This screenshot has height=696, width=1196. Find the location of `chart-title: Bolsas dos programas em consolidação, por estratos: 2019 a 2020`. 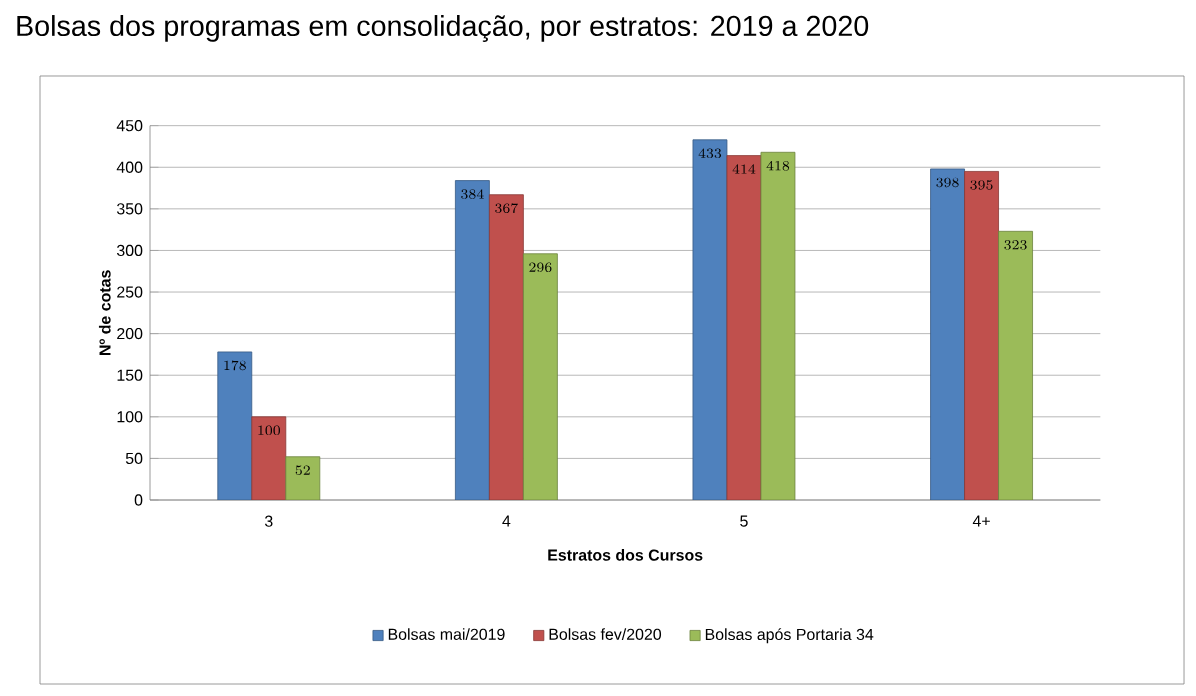

chart-title: Bolsas dos programas em consolidação, por estratos: 2019 a 2020 is located at coordinates (443, 28).